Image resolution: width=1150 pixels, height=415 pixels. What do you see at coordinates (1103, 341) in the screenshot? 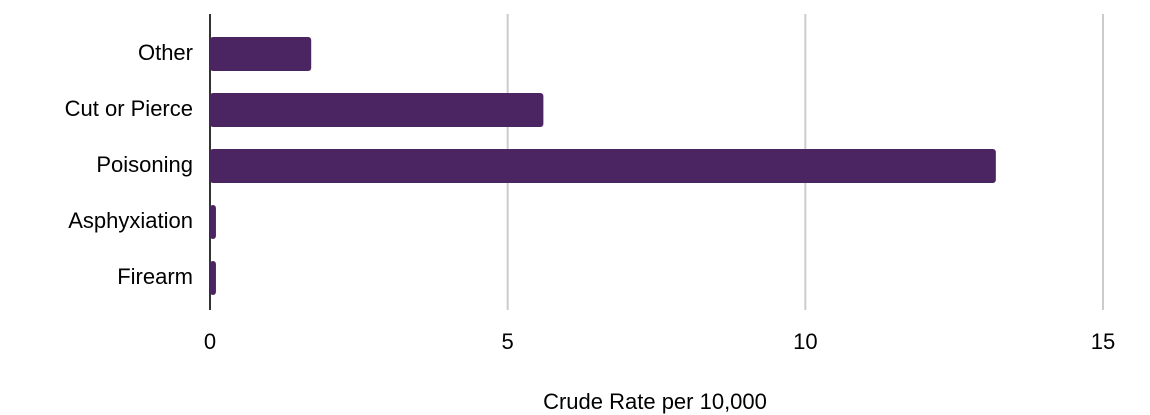
I see `x-tick-label: 15` at bounding box center [1103, 341].